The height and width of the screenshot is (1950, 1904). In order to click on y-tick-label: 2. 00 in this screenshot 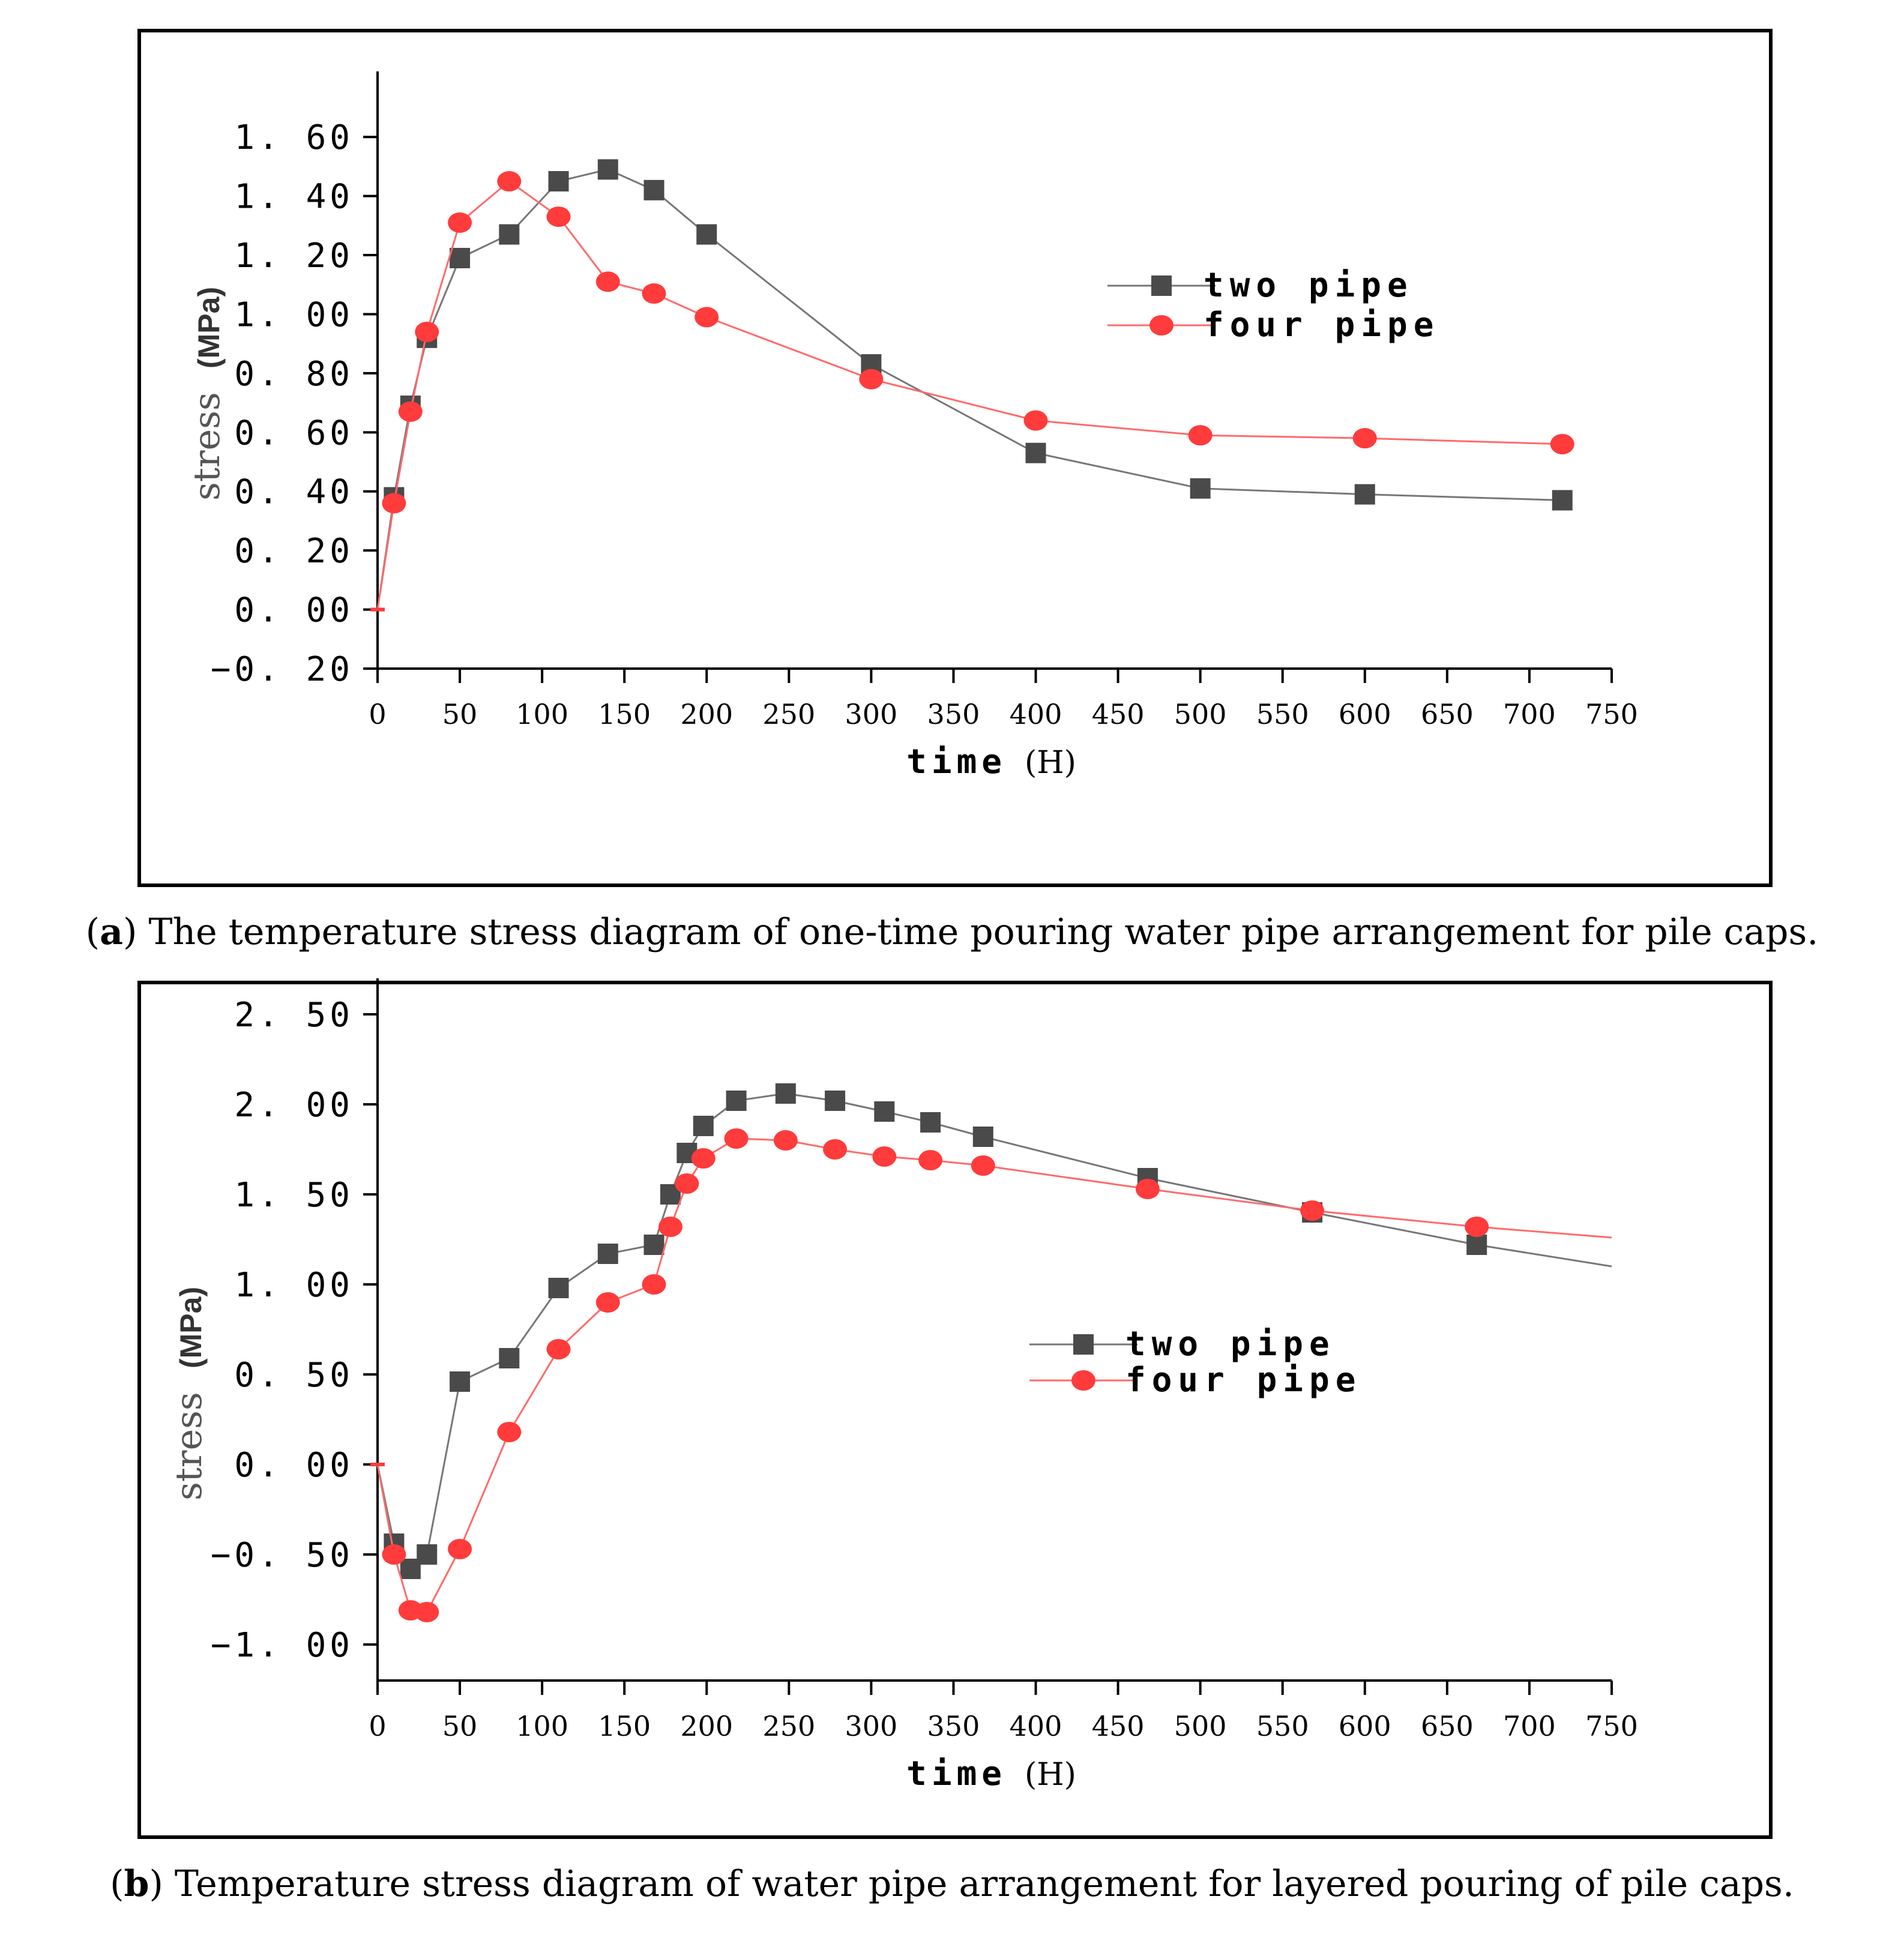, I will do `click(294, 1105)`.